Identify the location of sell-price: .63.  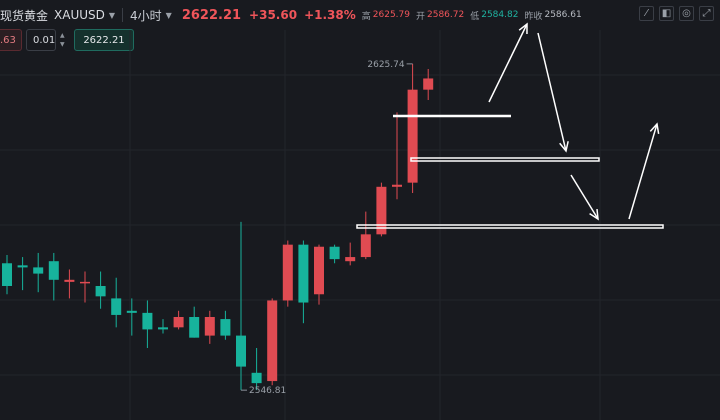
(8, 40).